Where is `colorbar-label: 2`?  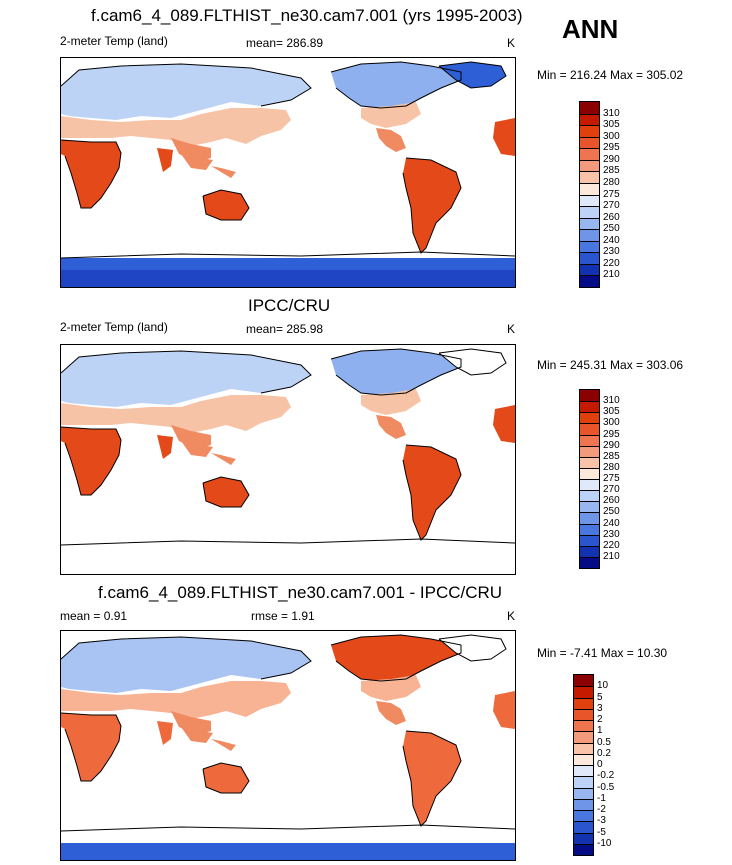
colorbar-label: 2 is located at coordinates (600, 719).